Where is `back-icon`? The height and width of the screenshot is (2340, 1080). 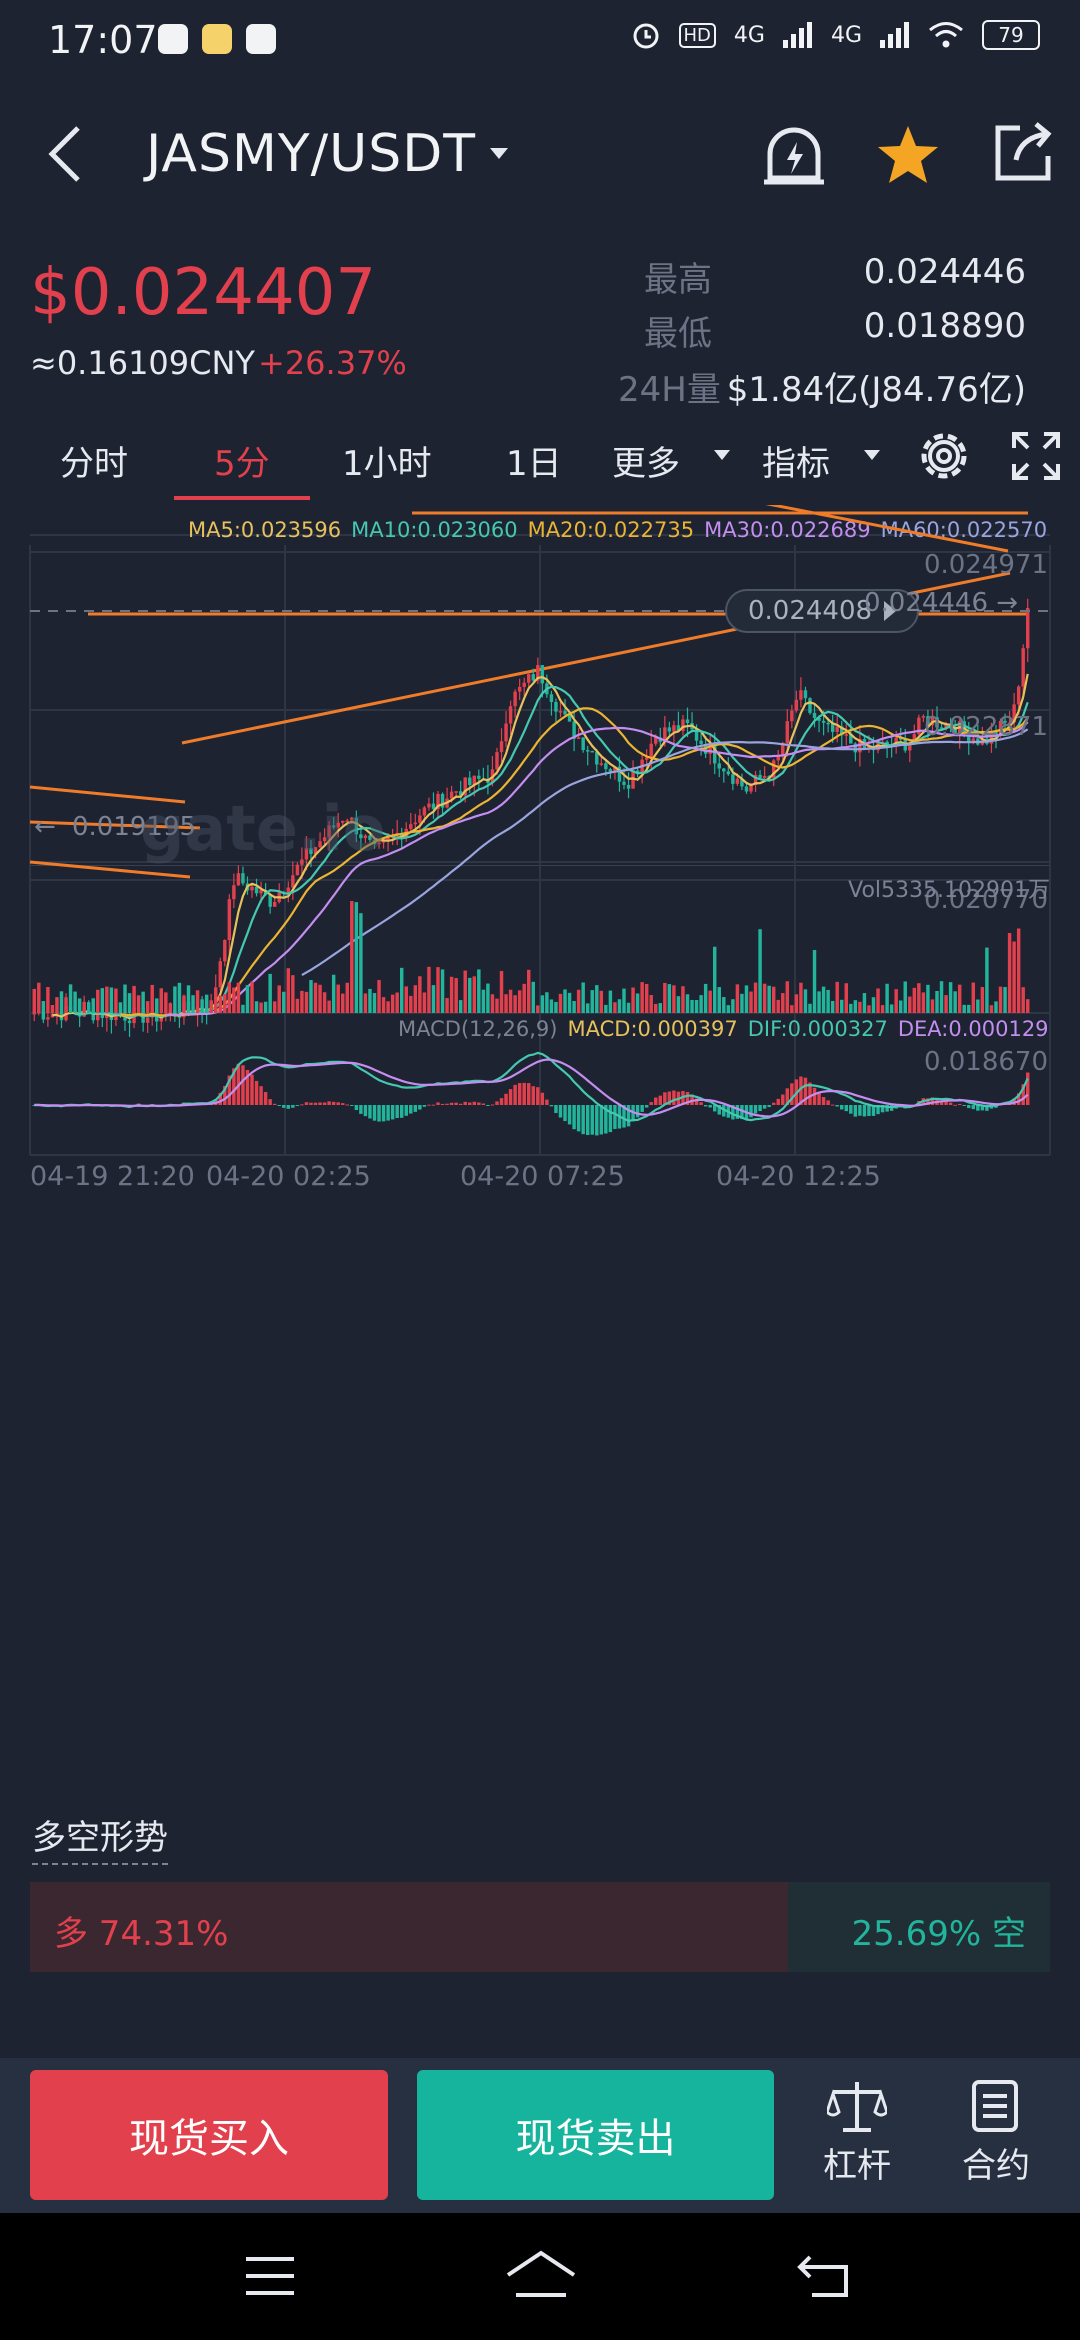 back-icon is located at coordinates (66, 154).